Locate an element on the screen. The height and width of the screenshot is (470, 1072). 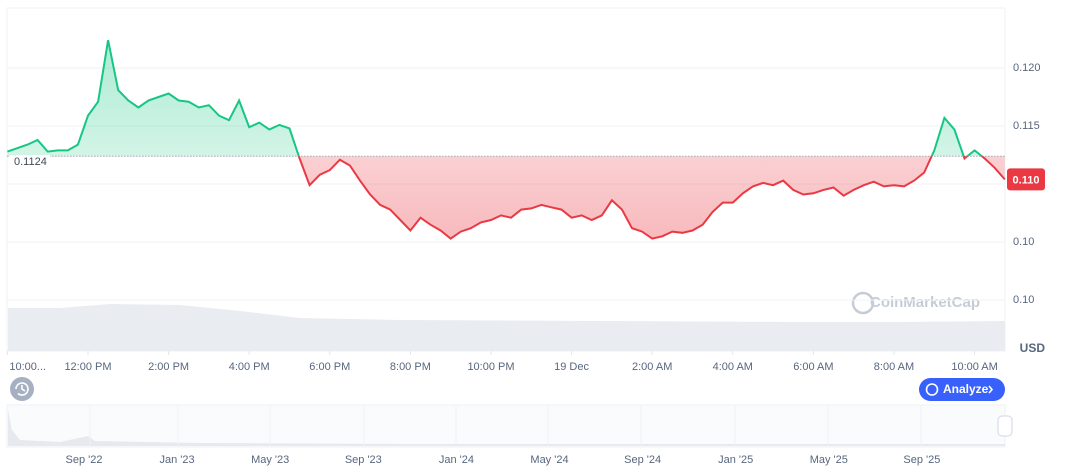
navigator-label: Jan '23 is located at coordinates (177, 460).